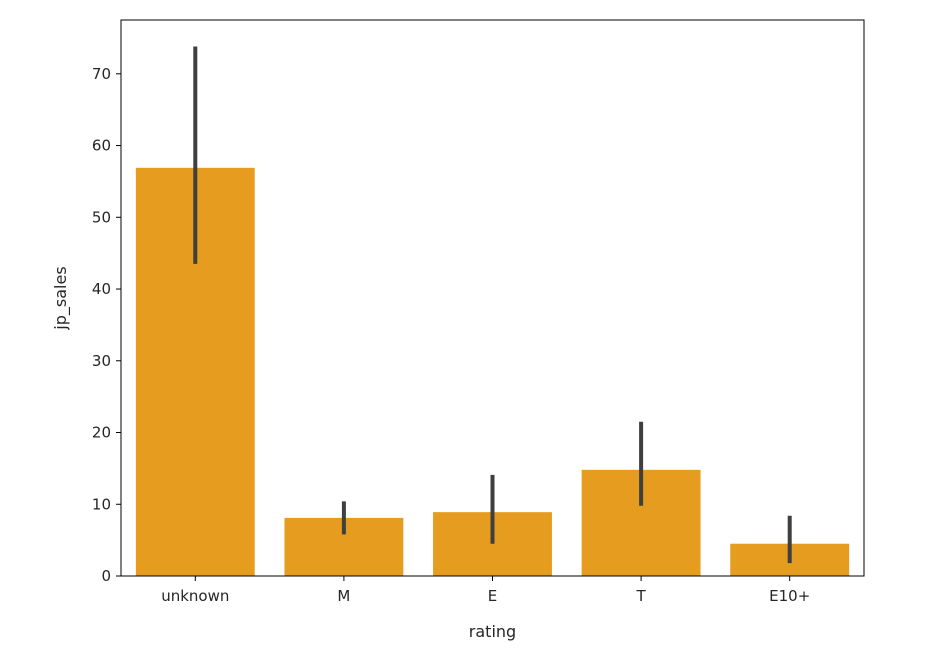  What do you see at coordinates (106, 576) in the screenshot?
I see `y-tick-label: 0` at bounding box center [106, 576].